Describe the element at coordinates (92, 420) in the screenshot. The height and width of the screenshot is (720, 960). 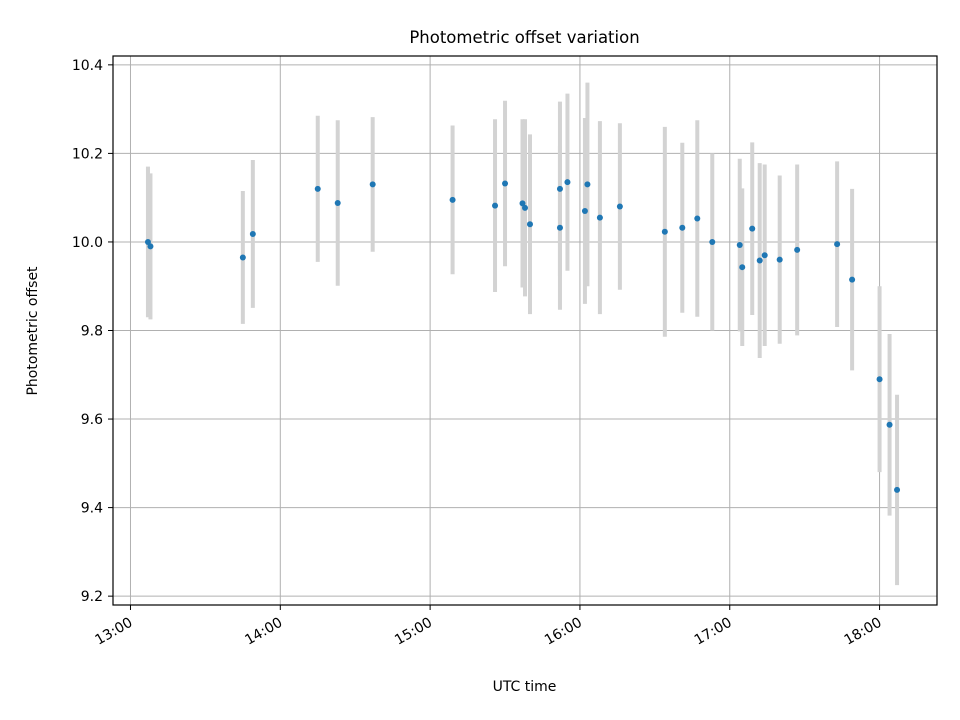
I see `y-tick-label: 9.6` at that location.